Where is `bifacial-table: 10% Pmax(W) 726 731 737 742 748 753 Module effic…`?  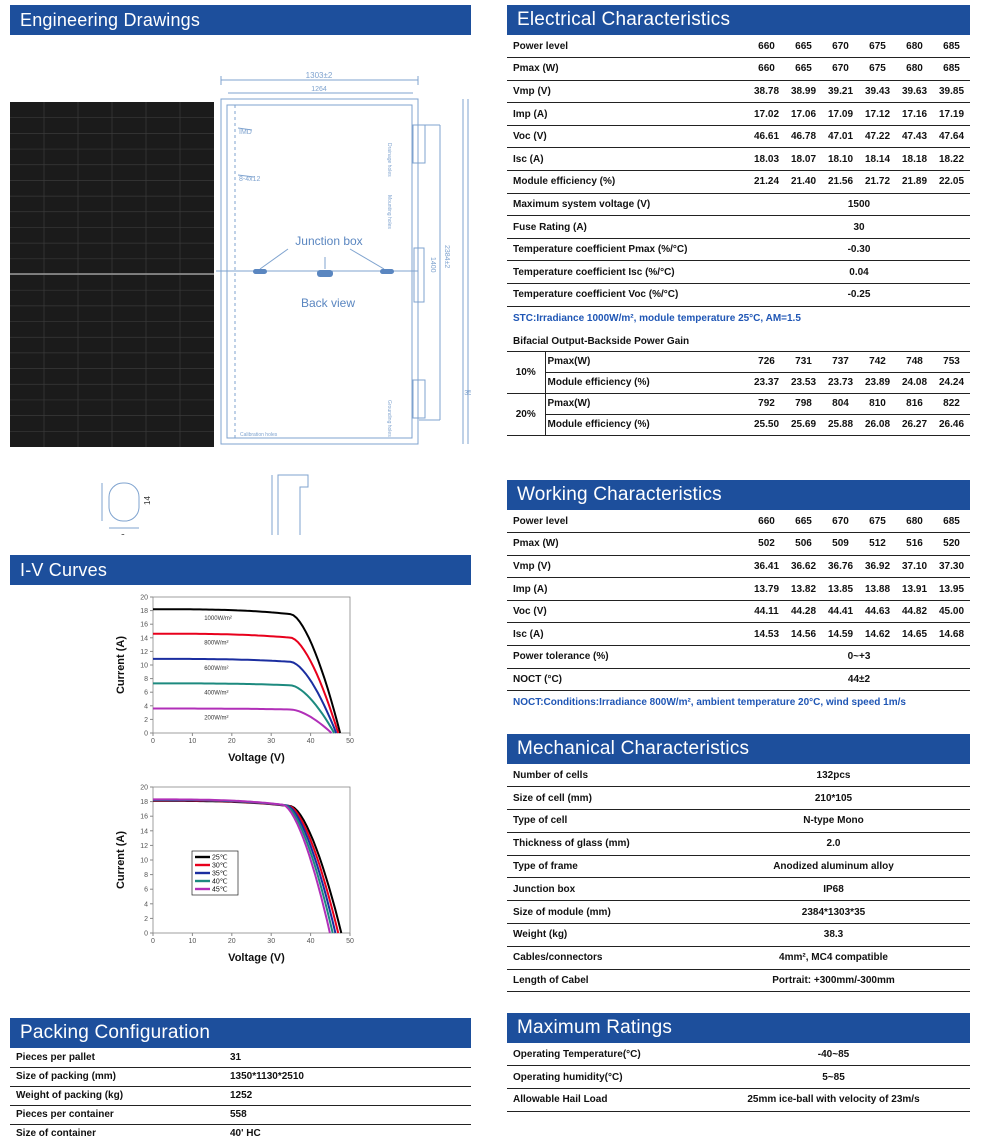 bifacial-table: 10% Pmax(W) 726 731 737 742 748 753 Module effic… is located at coordinates (738, 393).